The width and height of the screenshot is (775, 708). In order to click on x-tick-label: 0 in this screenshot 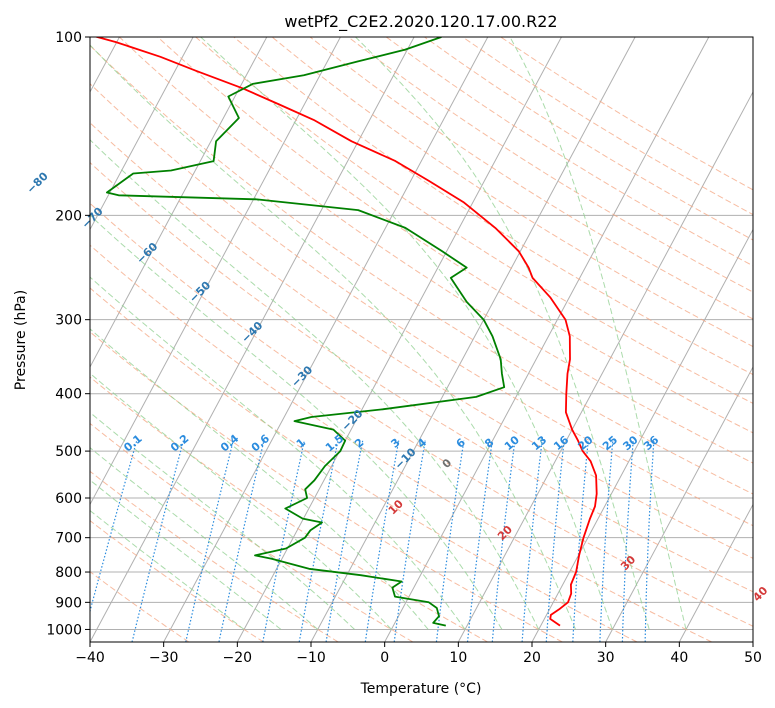, I will do `click(384, 658)`.